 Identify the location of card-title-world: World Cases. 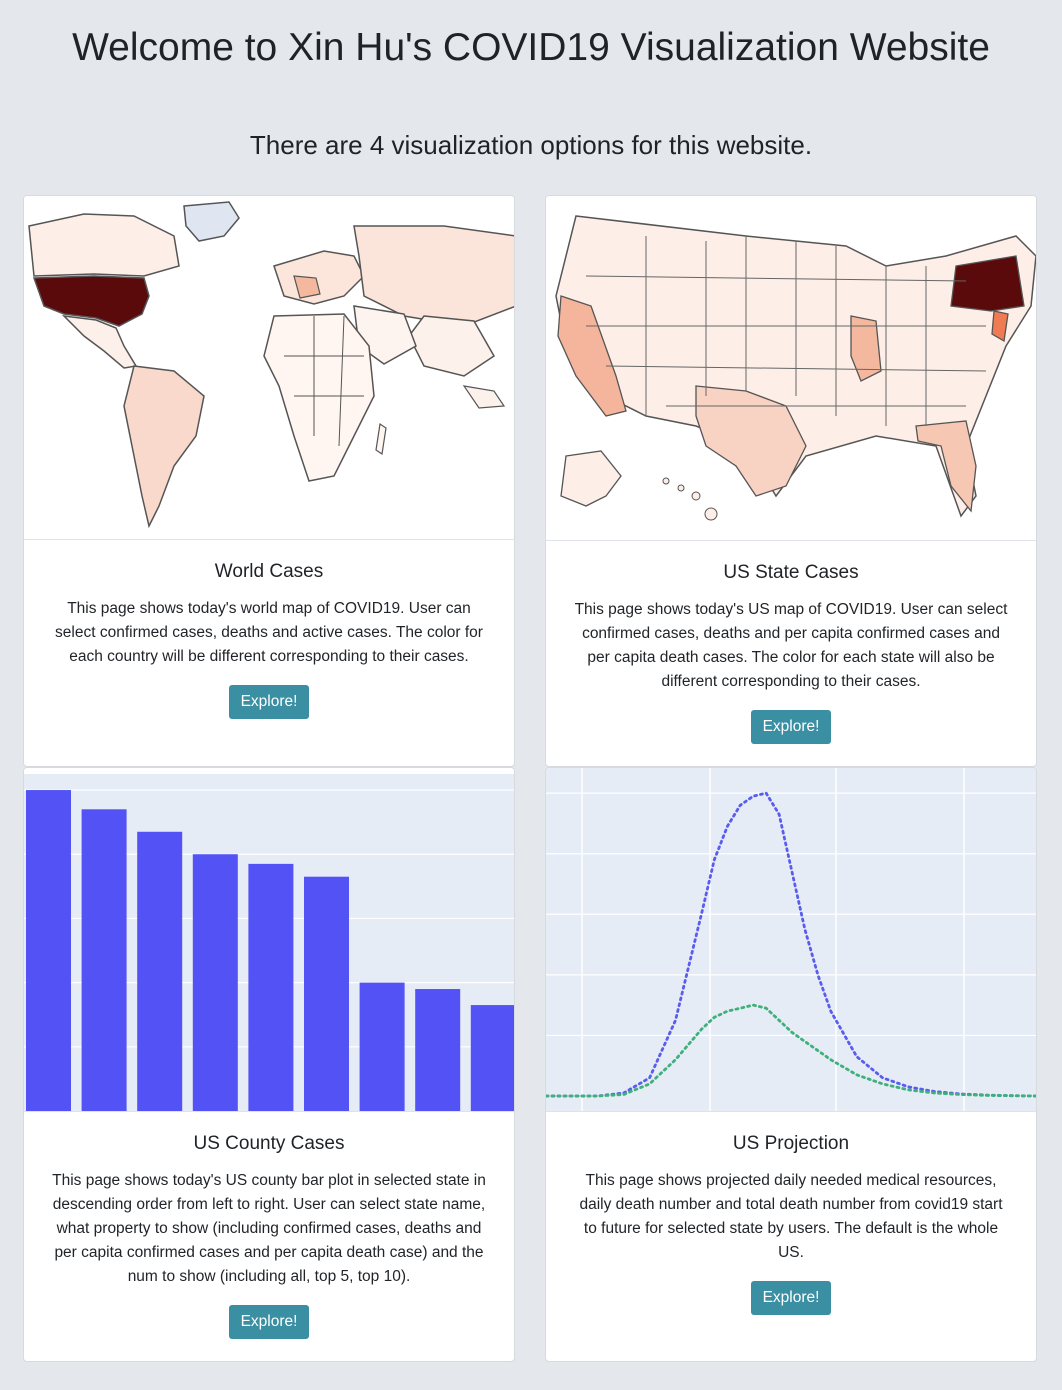
(269, 571).